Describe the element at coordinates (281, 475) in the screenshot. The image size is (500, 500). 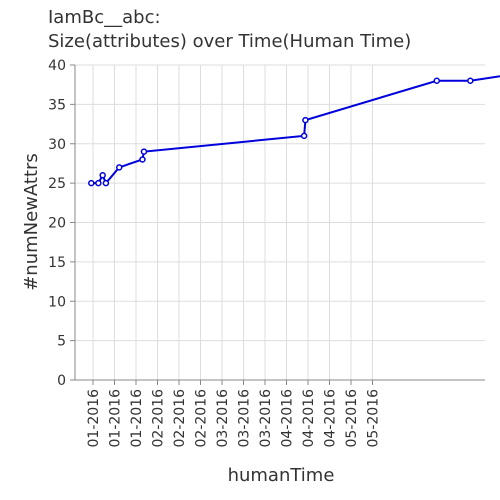
I see `x-axis-title: humanTime` at that location.